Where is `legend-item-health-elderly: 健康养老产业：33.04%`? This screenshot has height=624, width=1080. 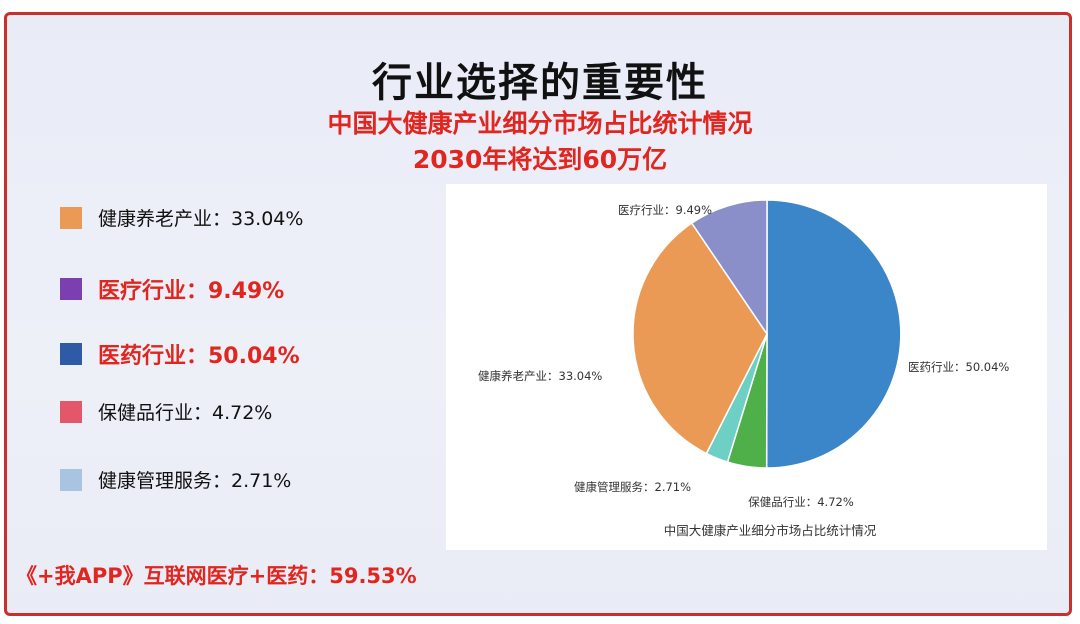 legend-item-health-elderly: 健康养老产业：33.04% is located at coordinates (181, 217).